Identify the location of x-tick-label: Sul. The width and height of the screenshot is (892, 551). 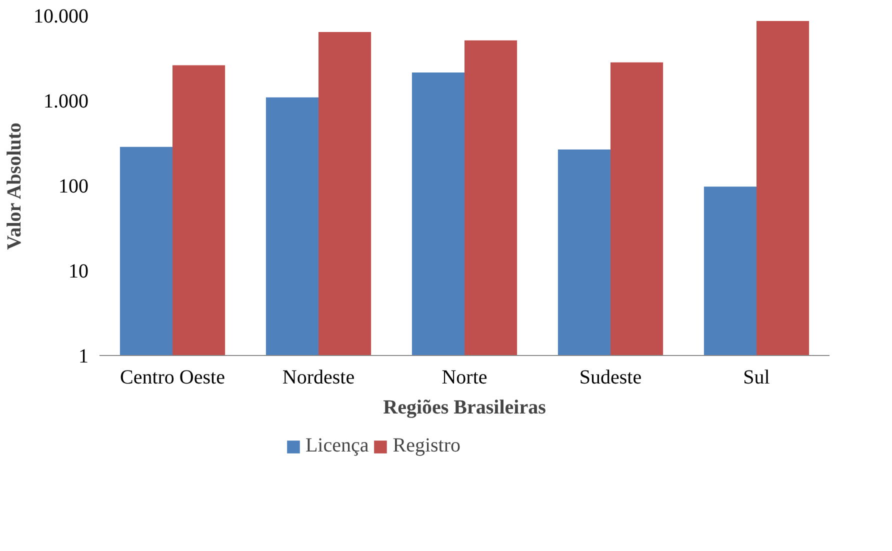
(756, 377).